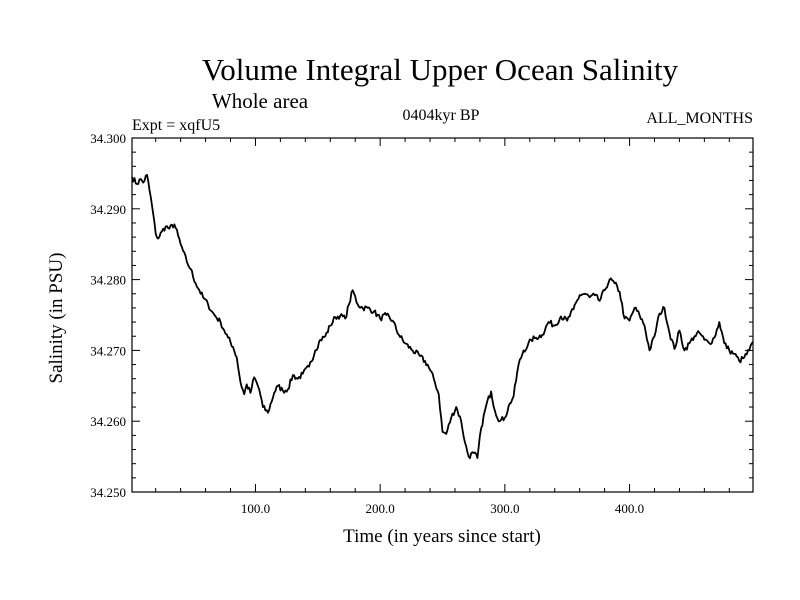 The width and height of the screenshot is (800, 600). Describe the element at coordinates (108, 280) in the screenshot. I see `y-tick-label: 34.280` at that location.